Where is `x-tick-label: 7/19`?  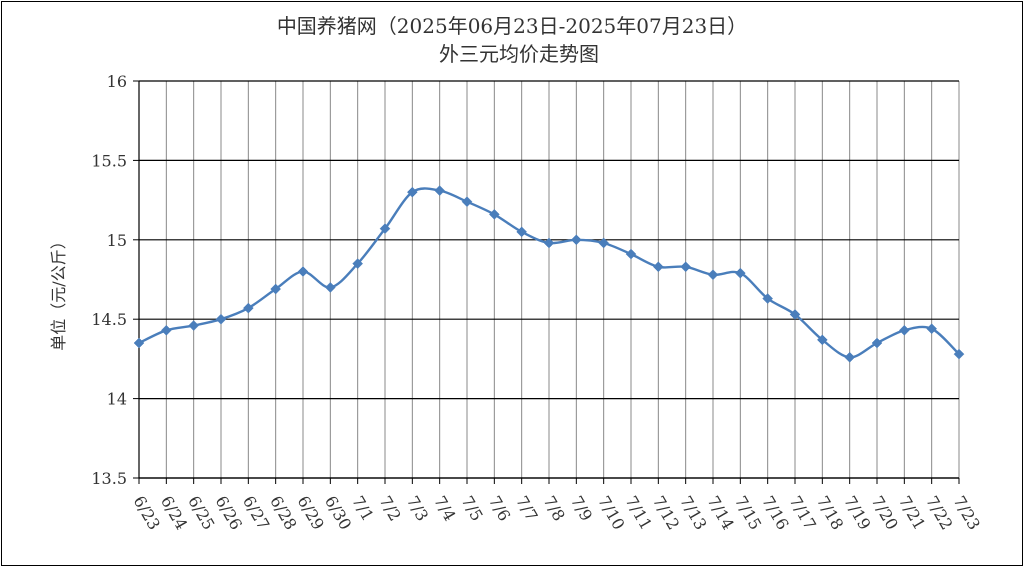 x-tick-label: 7/19 is located at coordinates (857, 513).